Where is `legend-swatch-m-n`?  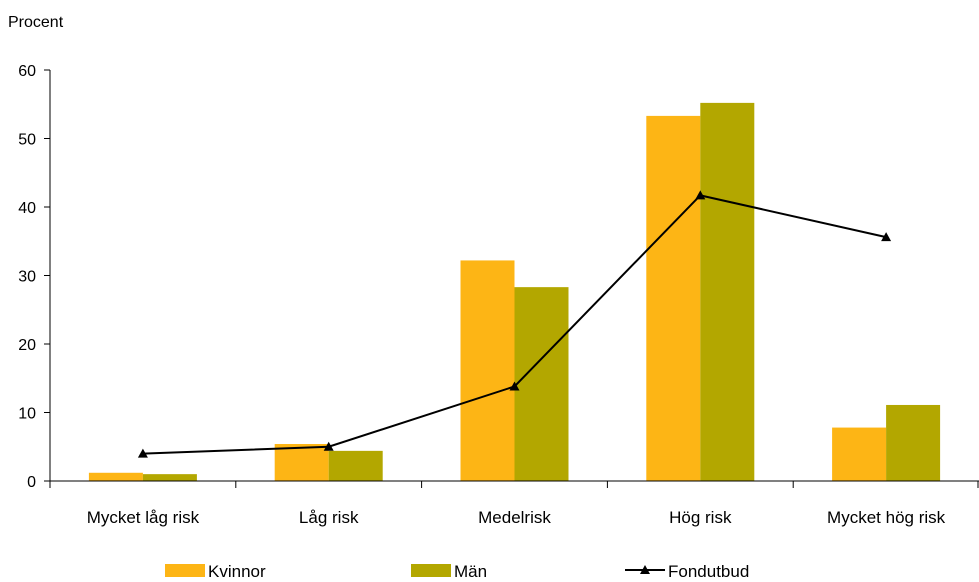
legend-swatch-m-n is located at coordinates (431, 570).